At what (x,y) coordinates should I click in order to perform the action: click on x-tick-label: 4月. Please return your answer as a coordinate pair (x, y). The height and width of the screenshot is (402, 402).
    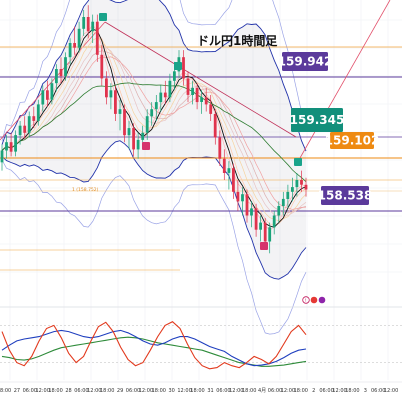
    Looking at the image, I should click on (262, 391).